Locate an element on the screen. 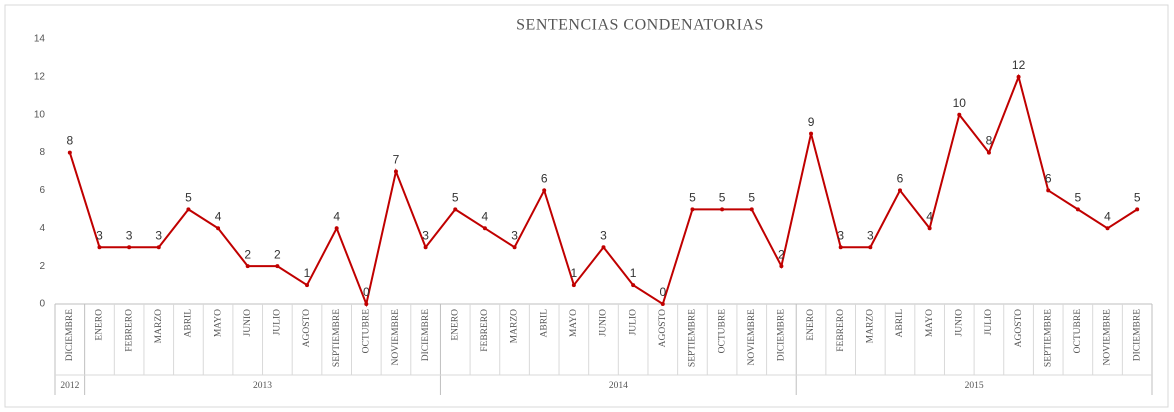 Image resolution: width=1174 pixels, height=412 pixels. y-tick-label: 2 is located at coordinates (42, 266).